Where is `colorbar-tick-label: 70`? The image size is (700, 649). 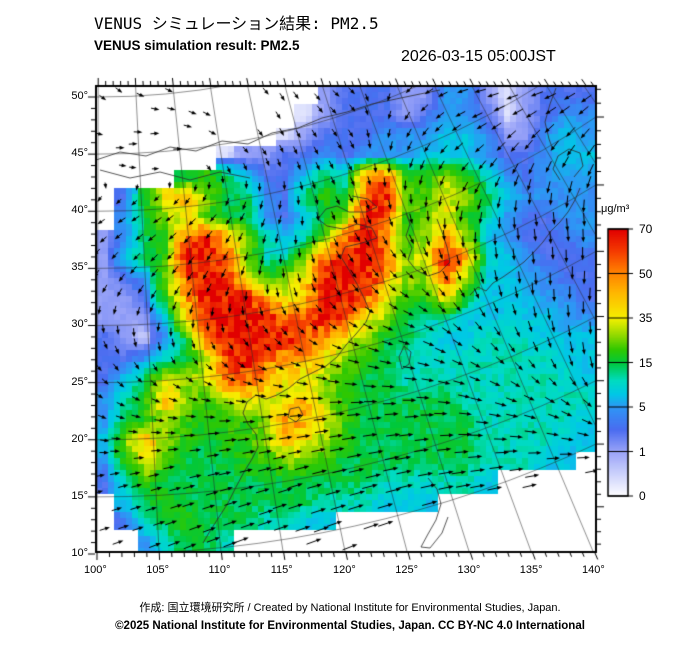
colorbar-tick-label: 70 is located at coordinates (646, 229).